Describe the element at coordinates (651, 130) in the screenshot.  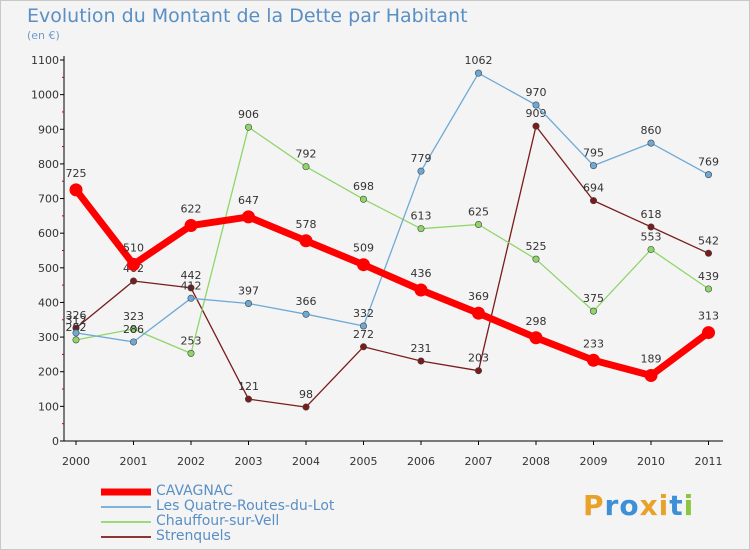
I see `data-label: 860` at that location.